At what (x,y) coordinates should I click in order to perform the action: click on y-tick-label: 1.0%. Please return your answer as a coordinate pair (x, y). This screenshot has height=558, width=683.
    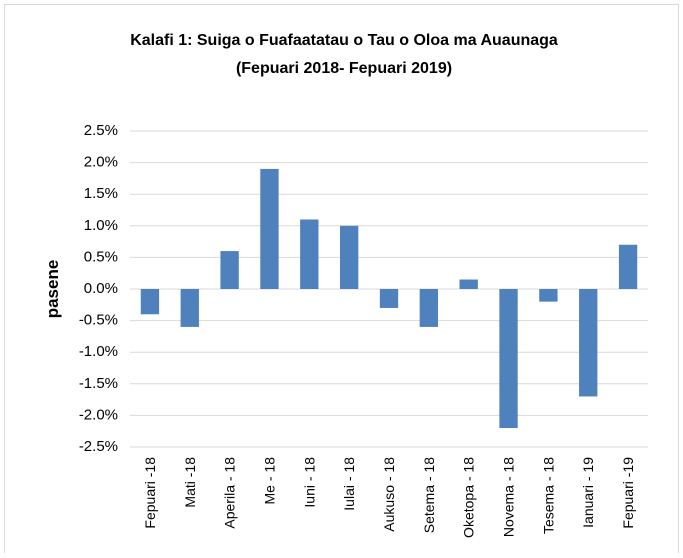
    Looking at the image, I should click on (101, 225).